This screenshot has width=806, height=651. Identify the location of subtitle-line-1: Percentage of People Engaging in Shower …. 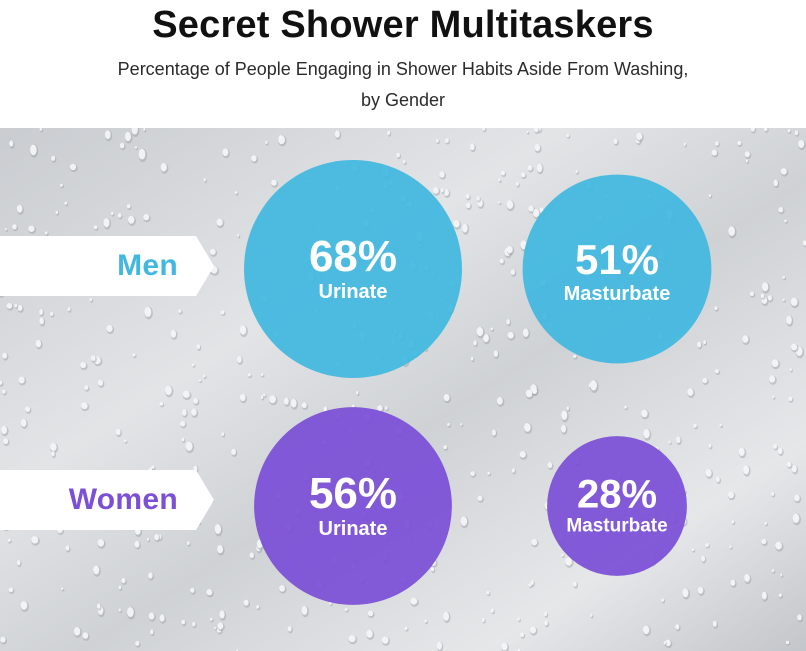
(403, 69).